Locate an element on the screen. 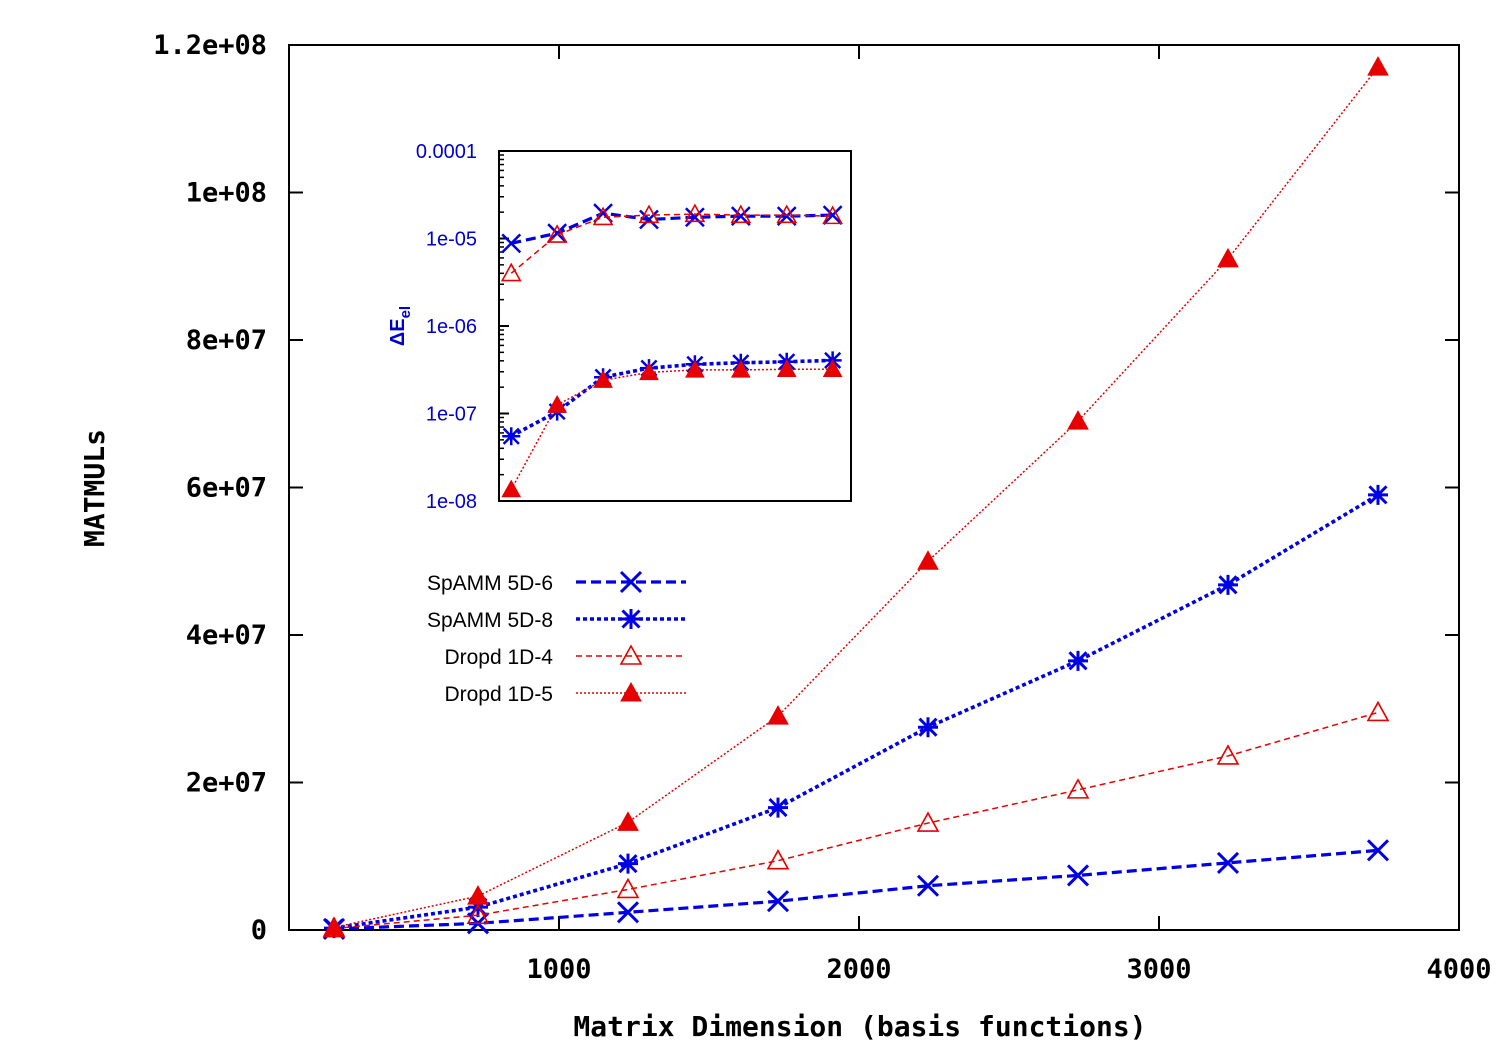  legend-label: Dropd 1D-5 is located at coordinates (498, 694).